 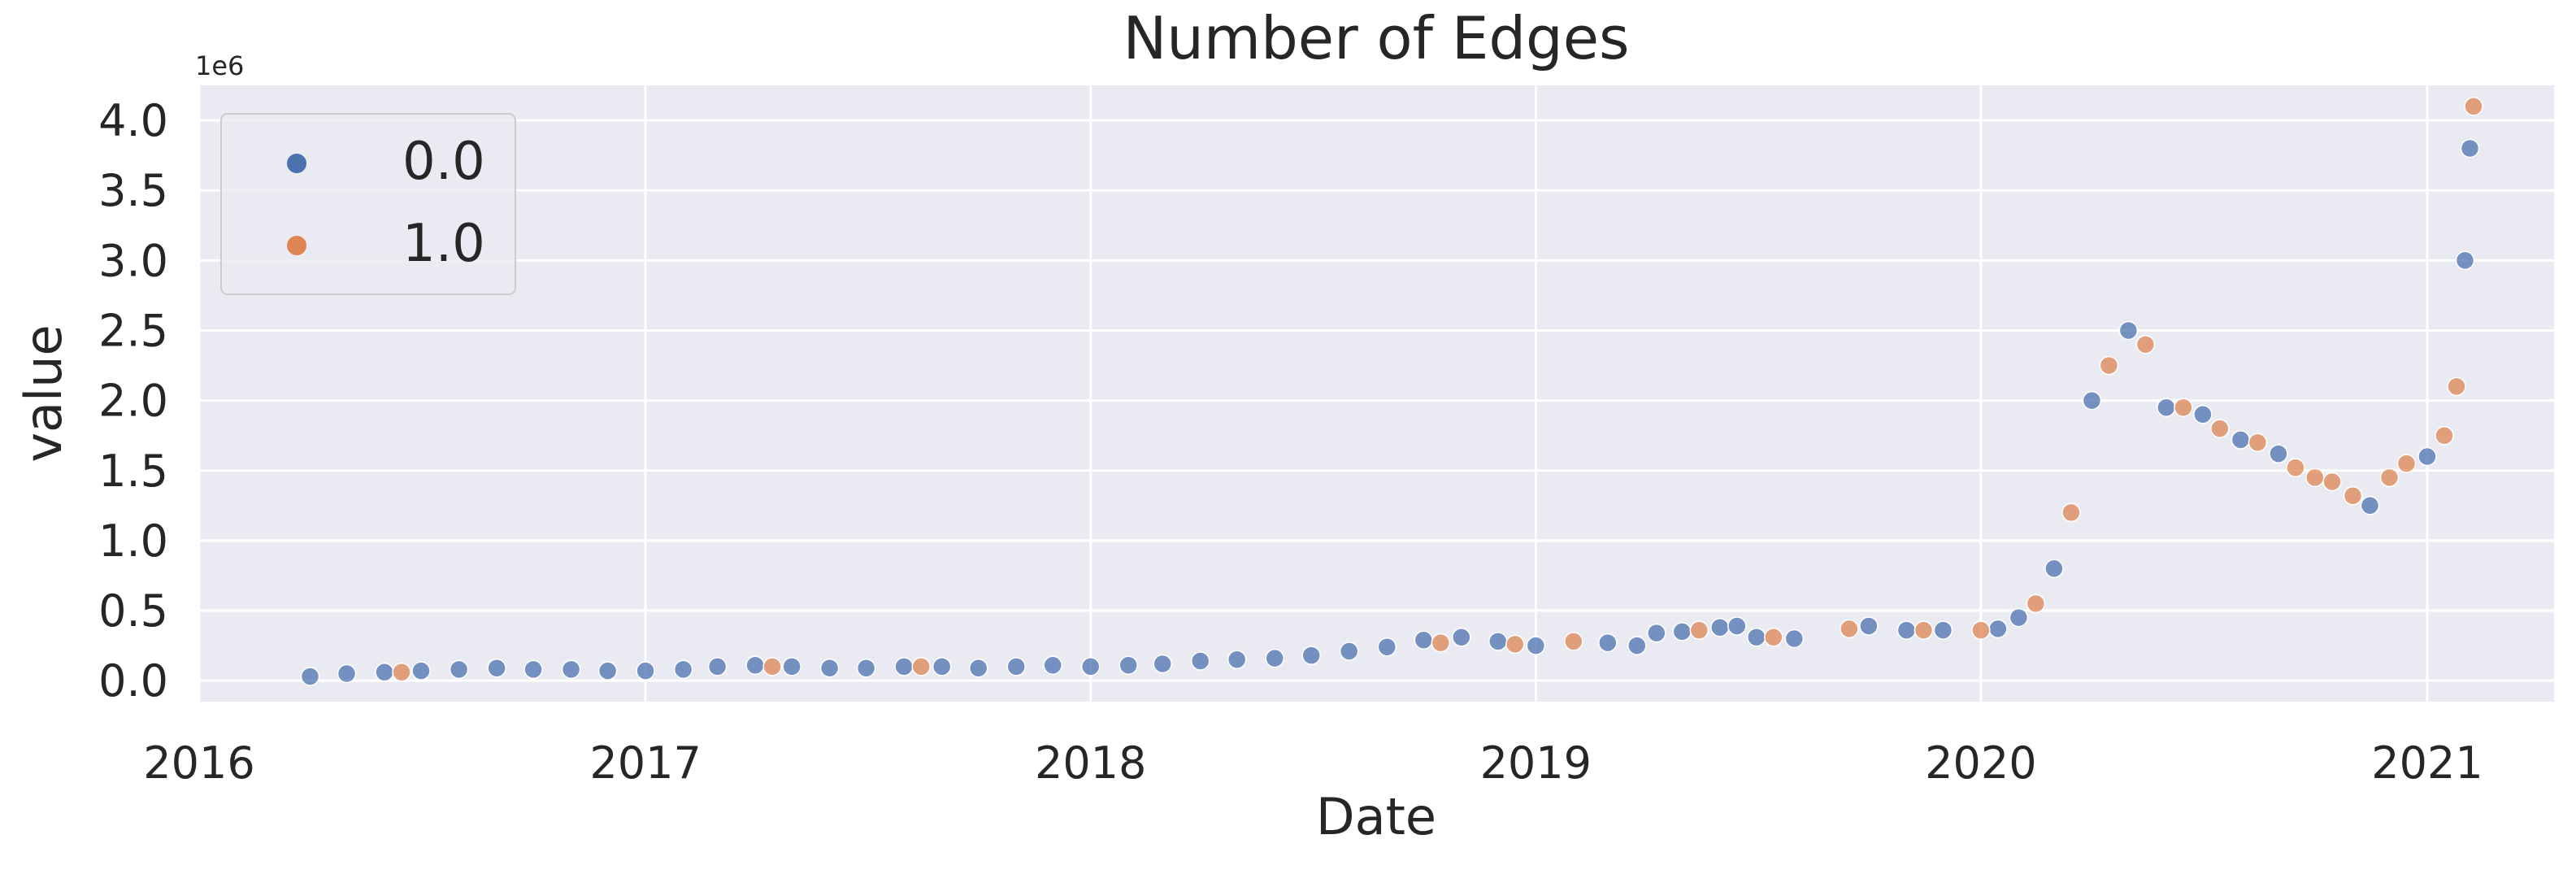 What do you see at coordinates (133, 541) in the screenshot?
I see `y-tick-label: 1.0` at bounding box center [133, 541].